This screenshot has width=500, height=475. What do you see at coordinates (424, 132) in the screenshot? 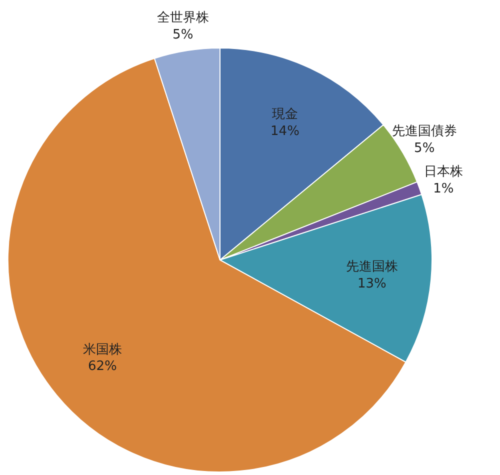
I see `slice-label: 先進国債券` at bounding box center [424, 132].